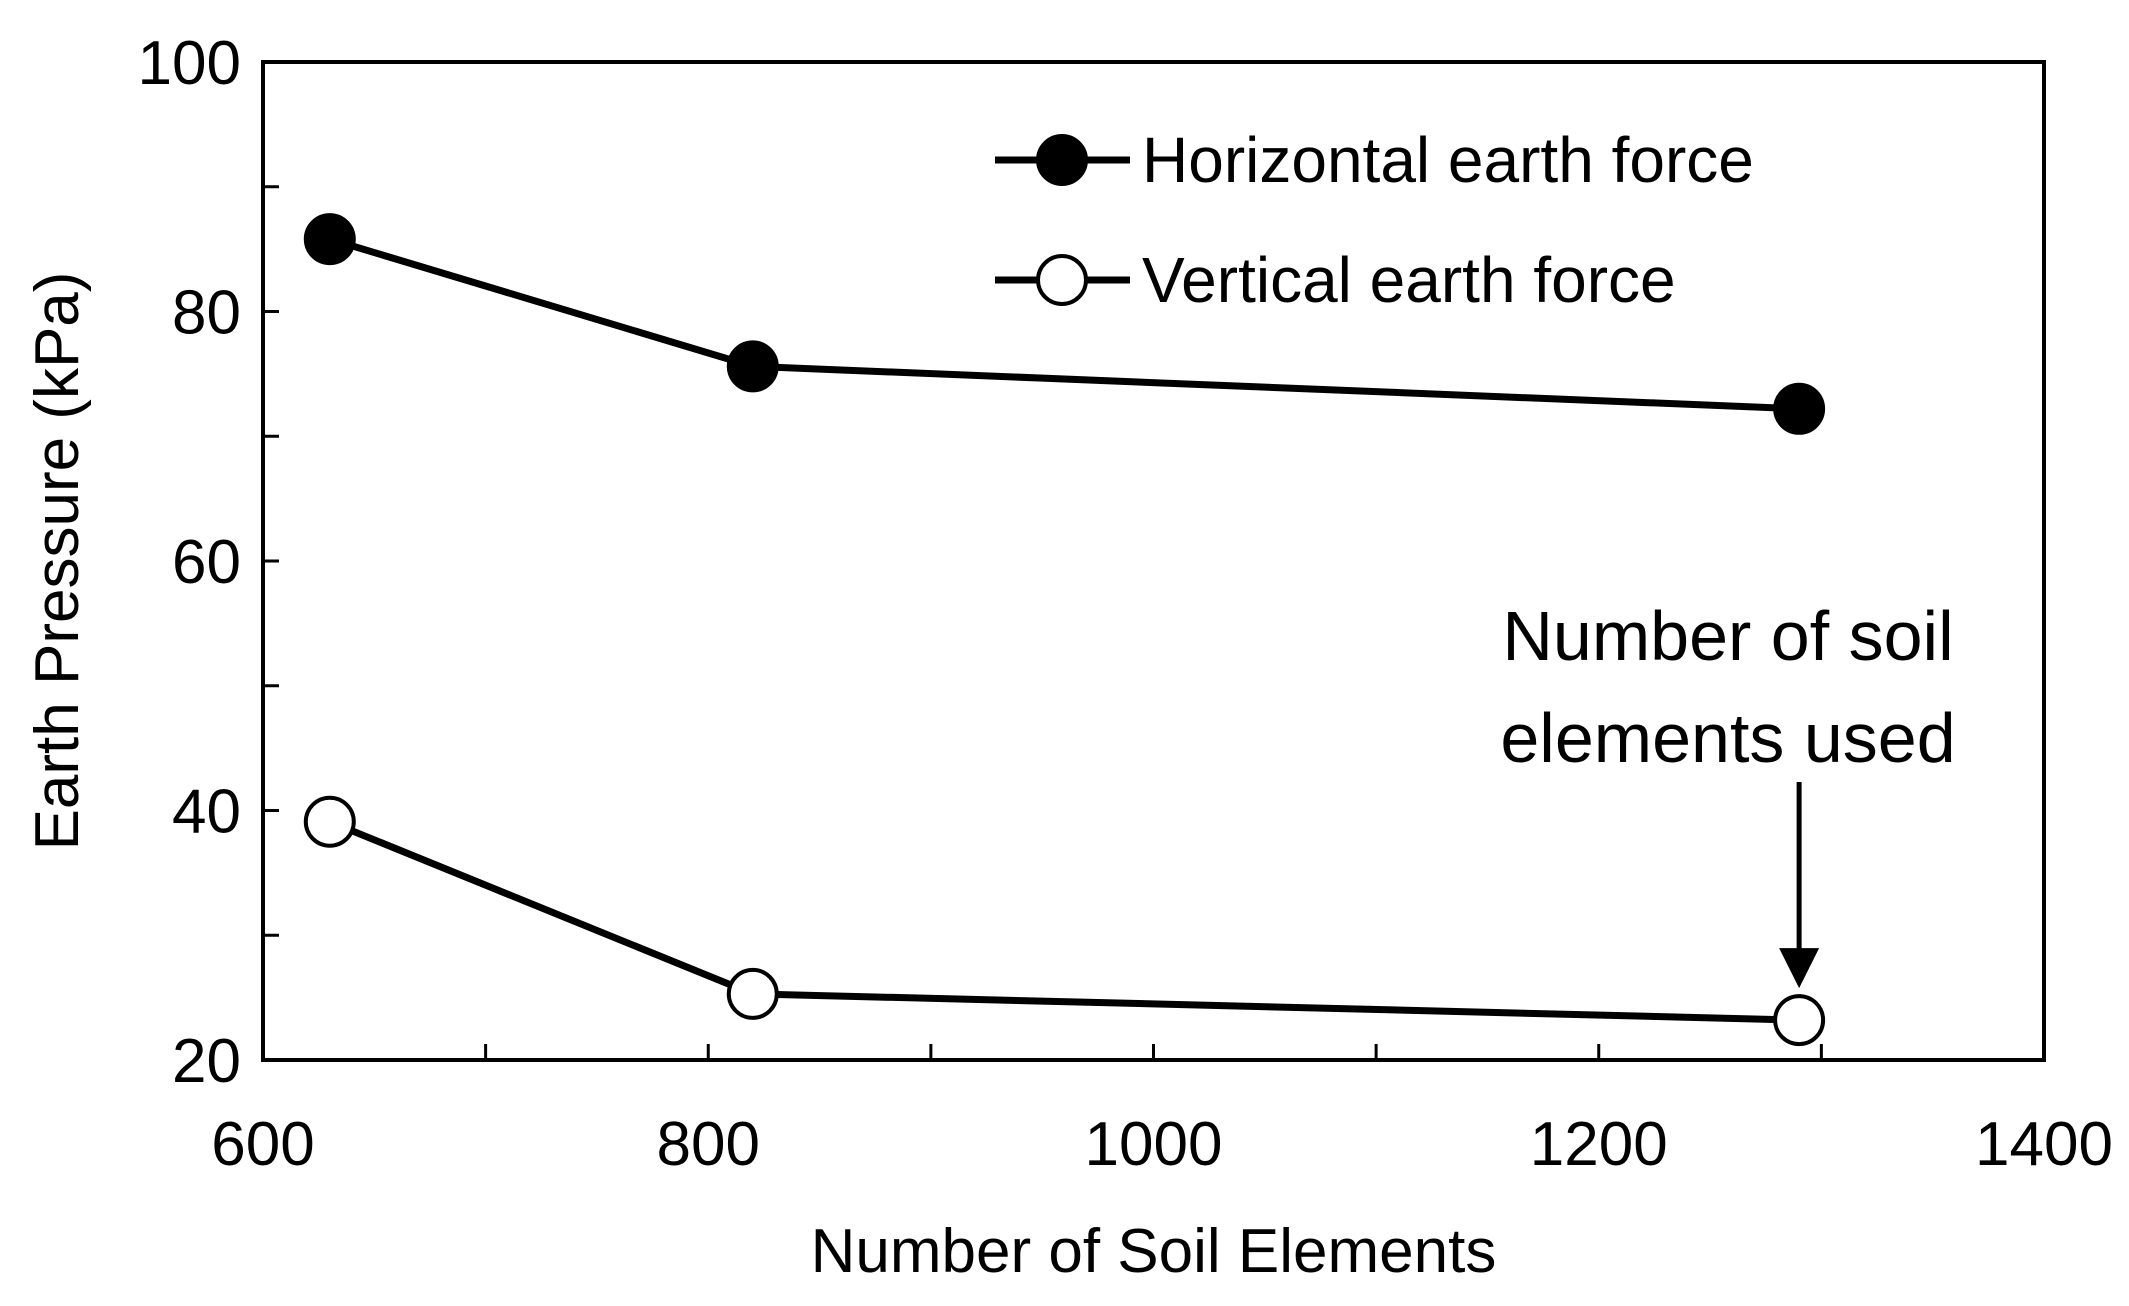 This screenshot has height=1306, width=2129. I want to click on series-horizontal, so click(1064, 324).